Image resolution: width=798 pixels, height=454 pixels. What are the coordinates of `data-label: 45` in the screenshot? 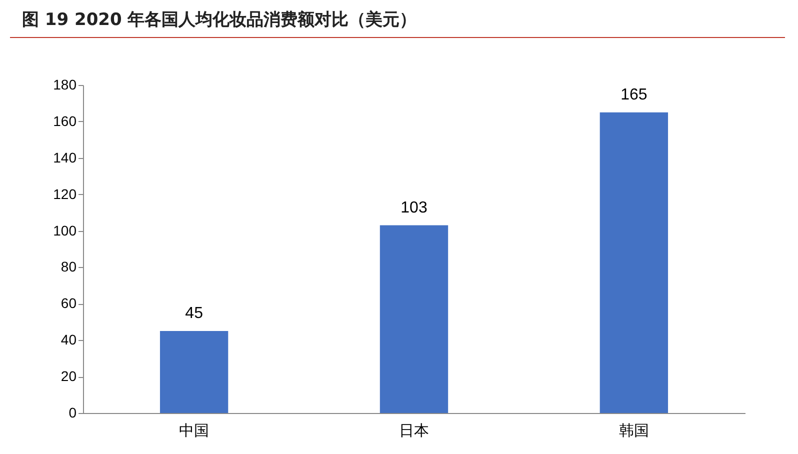 It's located at (194, 313).